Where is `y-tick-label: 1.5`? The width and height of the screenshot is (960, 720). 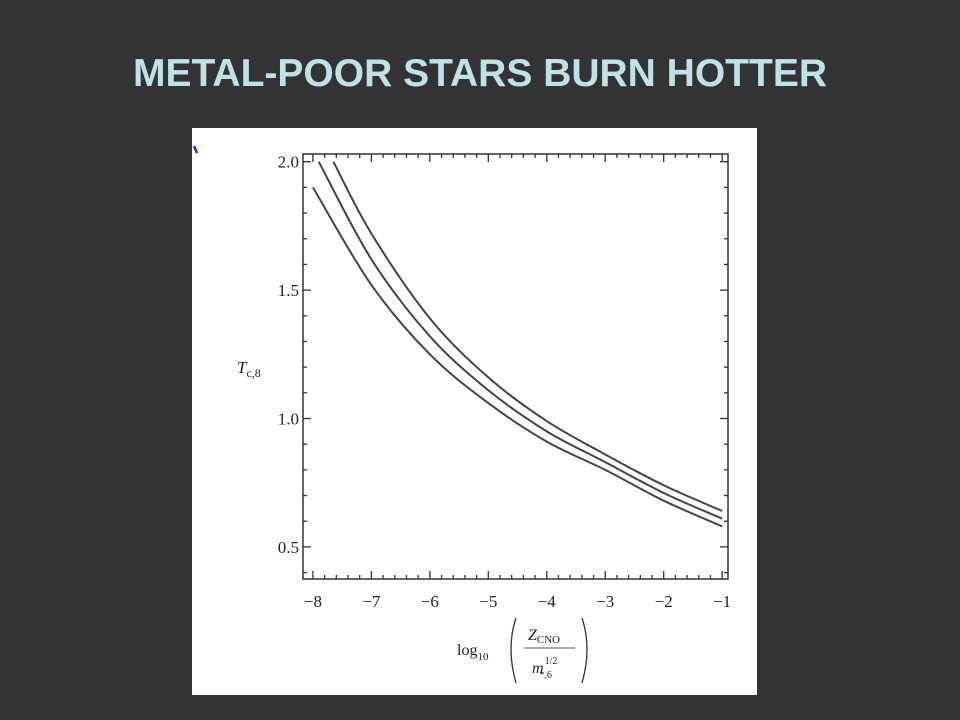 y-tick-label: 1.5 is located at coordinates (288, 290).